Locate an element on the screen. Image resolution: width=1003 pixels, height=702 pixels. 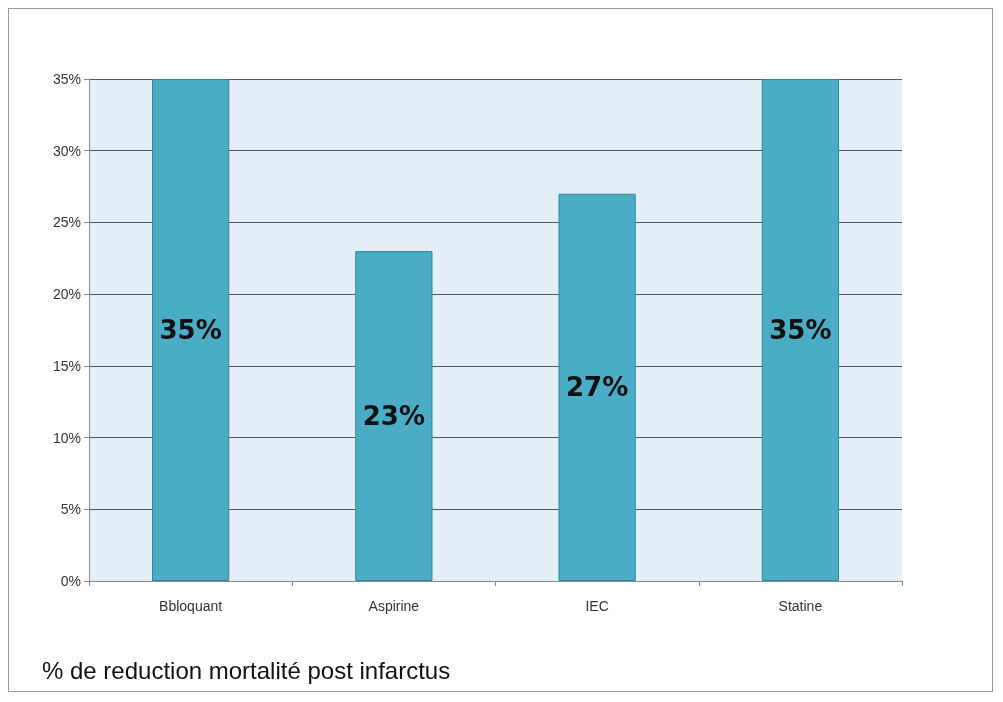
x-tick-label: Statine is located at coordinates (800, 606).